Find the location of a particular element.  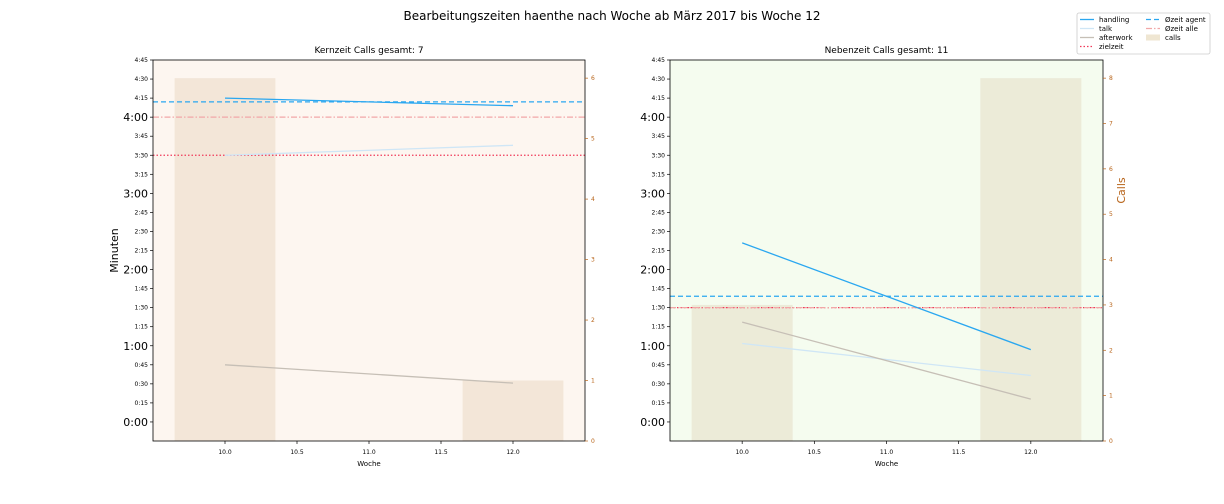

y-right-tick-label: 8 is located at coordinates (1111, 78).